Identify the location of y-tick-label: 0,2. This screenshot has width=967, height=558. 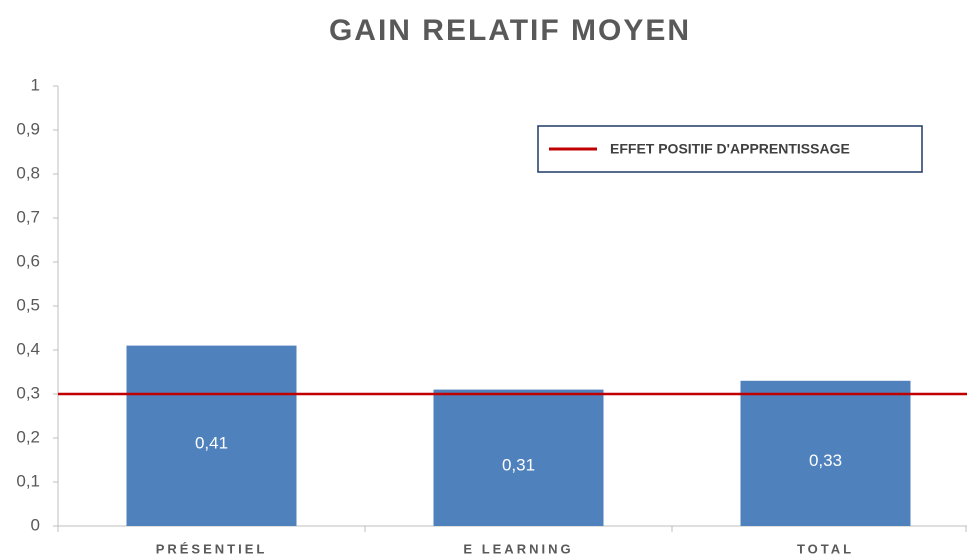
(28, 436).